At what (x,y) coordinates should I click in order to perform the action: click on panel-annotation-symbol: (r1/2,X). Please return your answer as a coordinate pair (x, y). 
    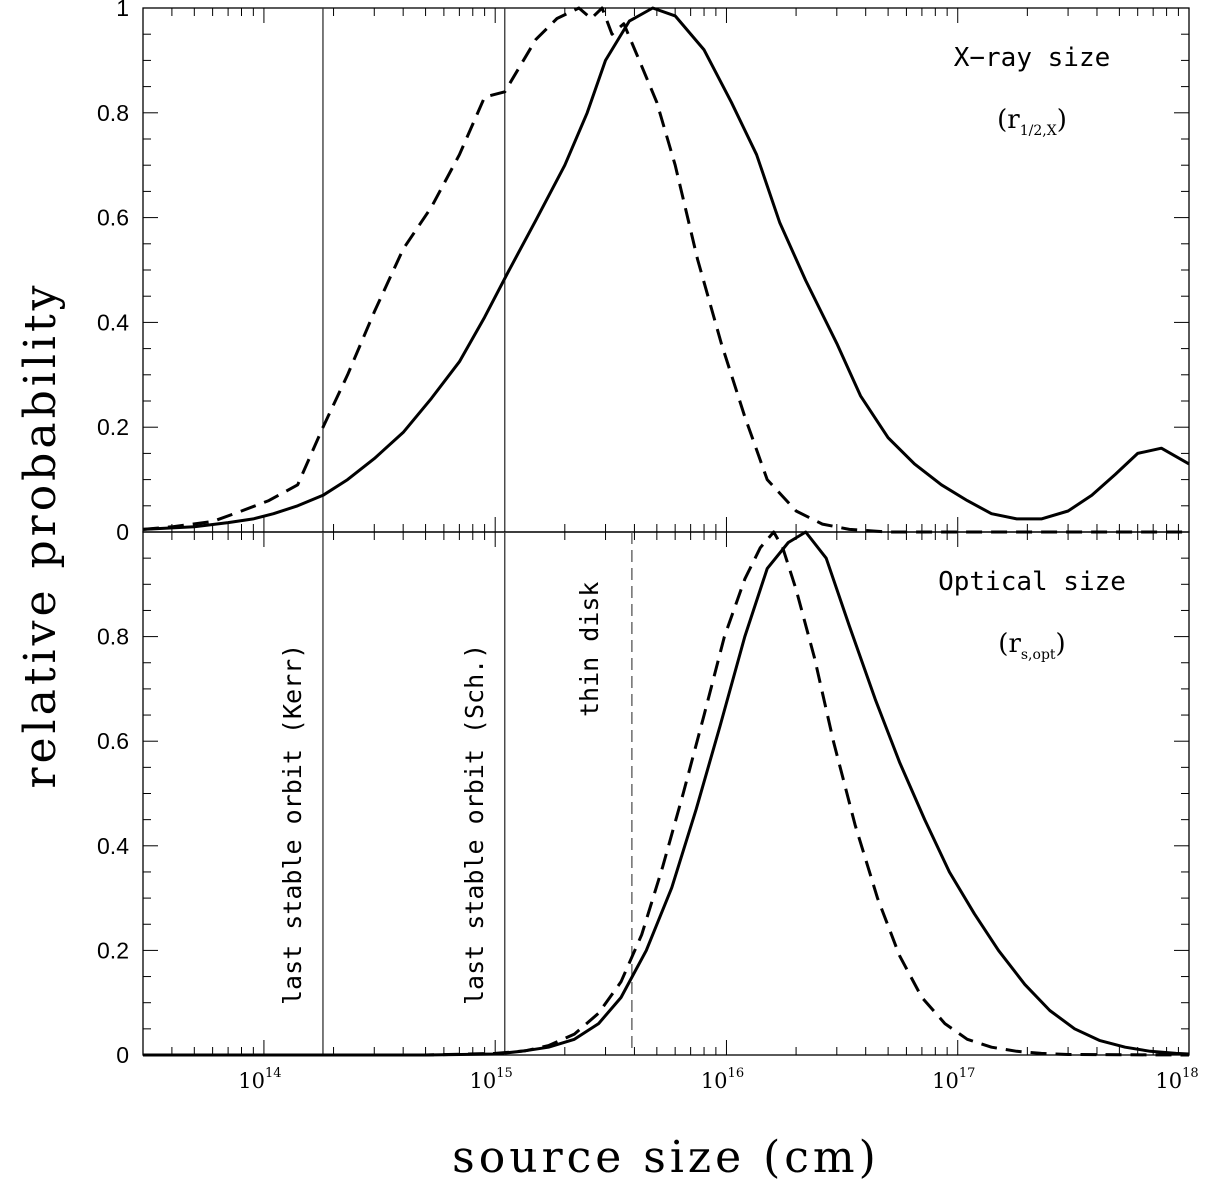
    Looking at the image, I should click on (1032, 122).